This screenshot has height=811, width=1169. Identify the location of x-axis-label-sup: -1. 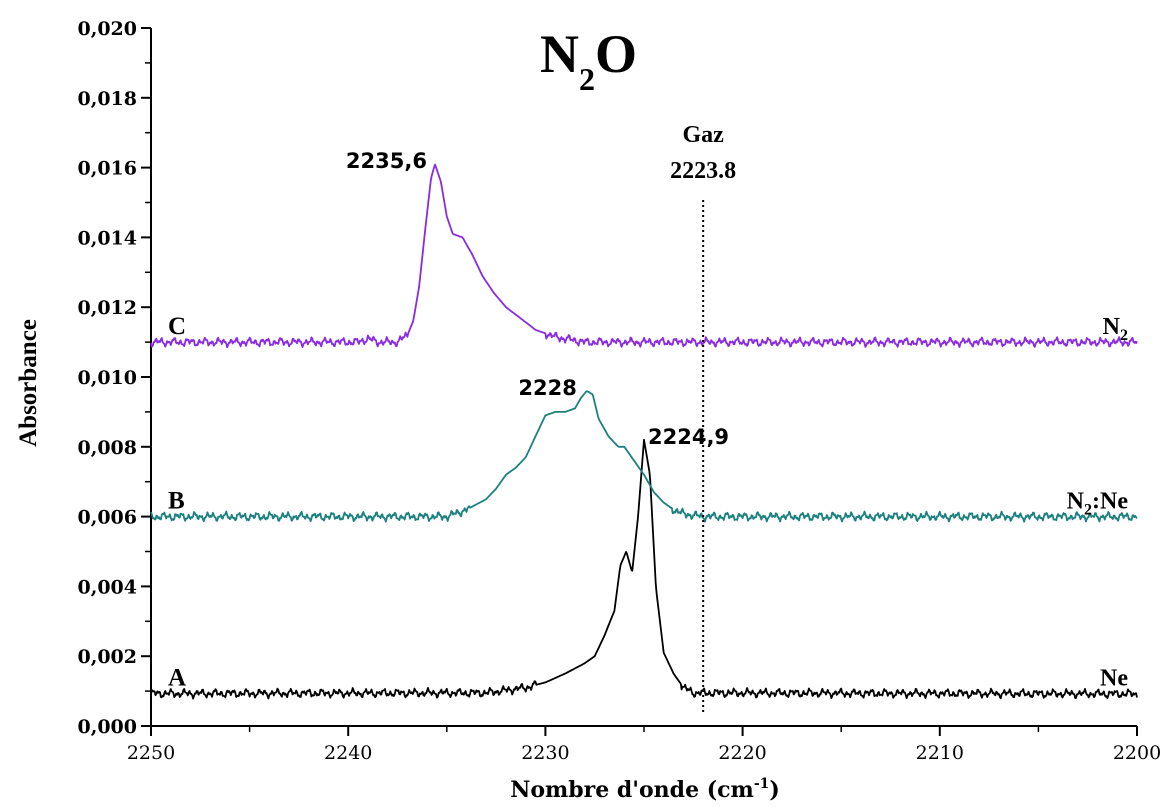
(762, 784).